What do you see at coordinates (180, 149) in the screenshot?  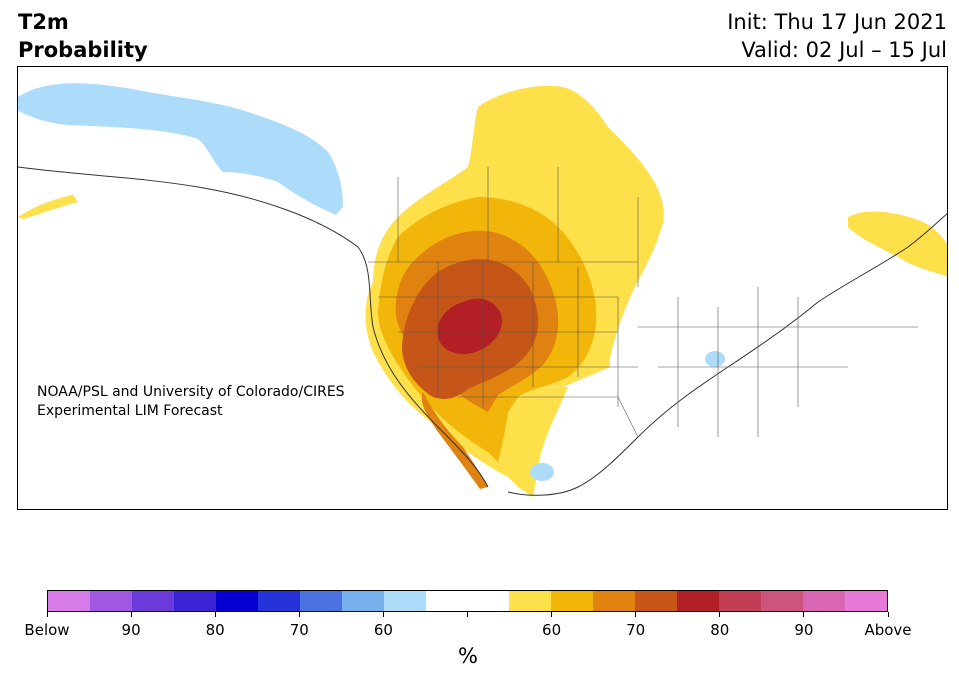 I see `alaska-below-region` at bounding box center [180, 149].